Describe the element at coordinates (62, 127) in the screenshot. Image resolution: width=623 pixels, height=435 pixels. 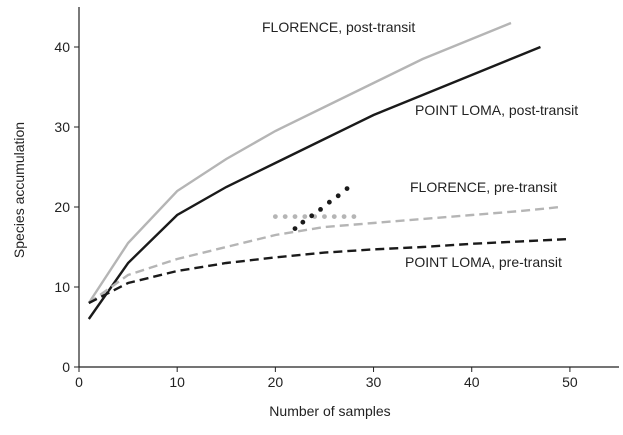
I see `y-tick-label: 30` at that location.